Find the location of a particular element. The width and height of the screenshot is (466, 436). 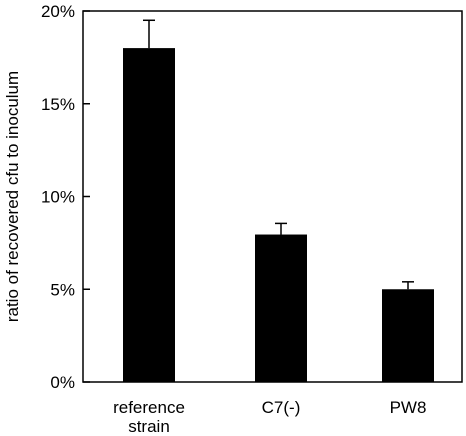

x-category-label: PW8 is located at coordinates (408, 407).